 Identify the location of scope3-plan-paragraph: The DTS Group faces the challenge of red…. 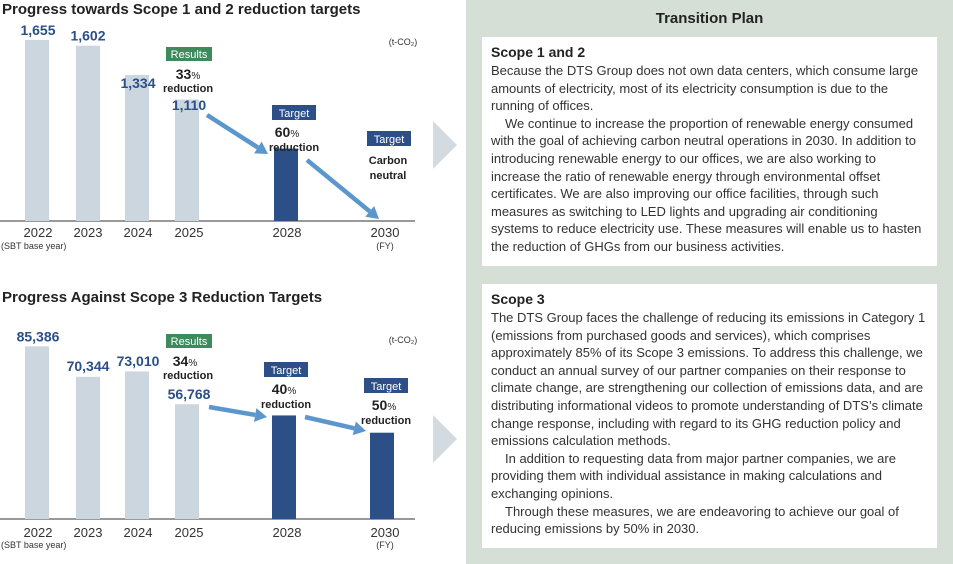
(708, 379).